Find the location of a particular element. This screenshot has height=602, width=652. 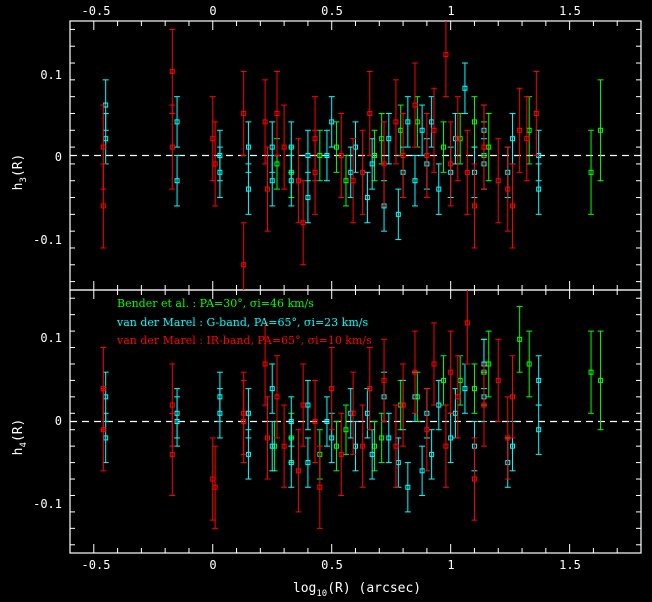

x-tick-label-top: 1.5 is located at coordinates (570, 11).